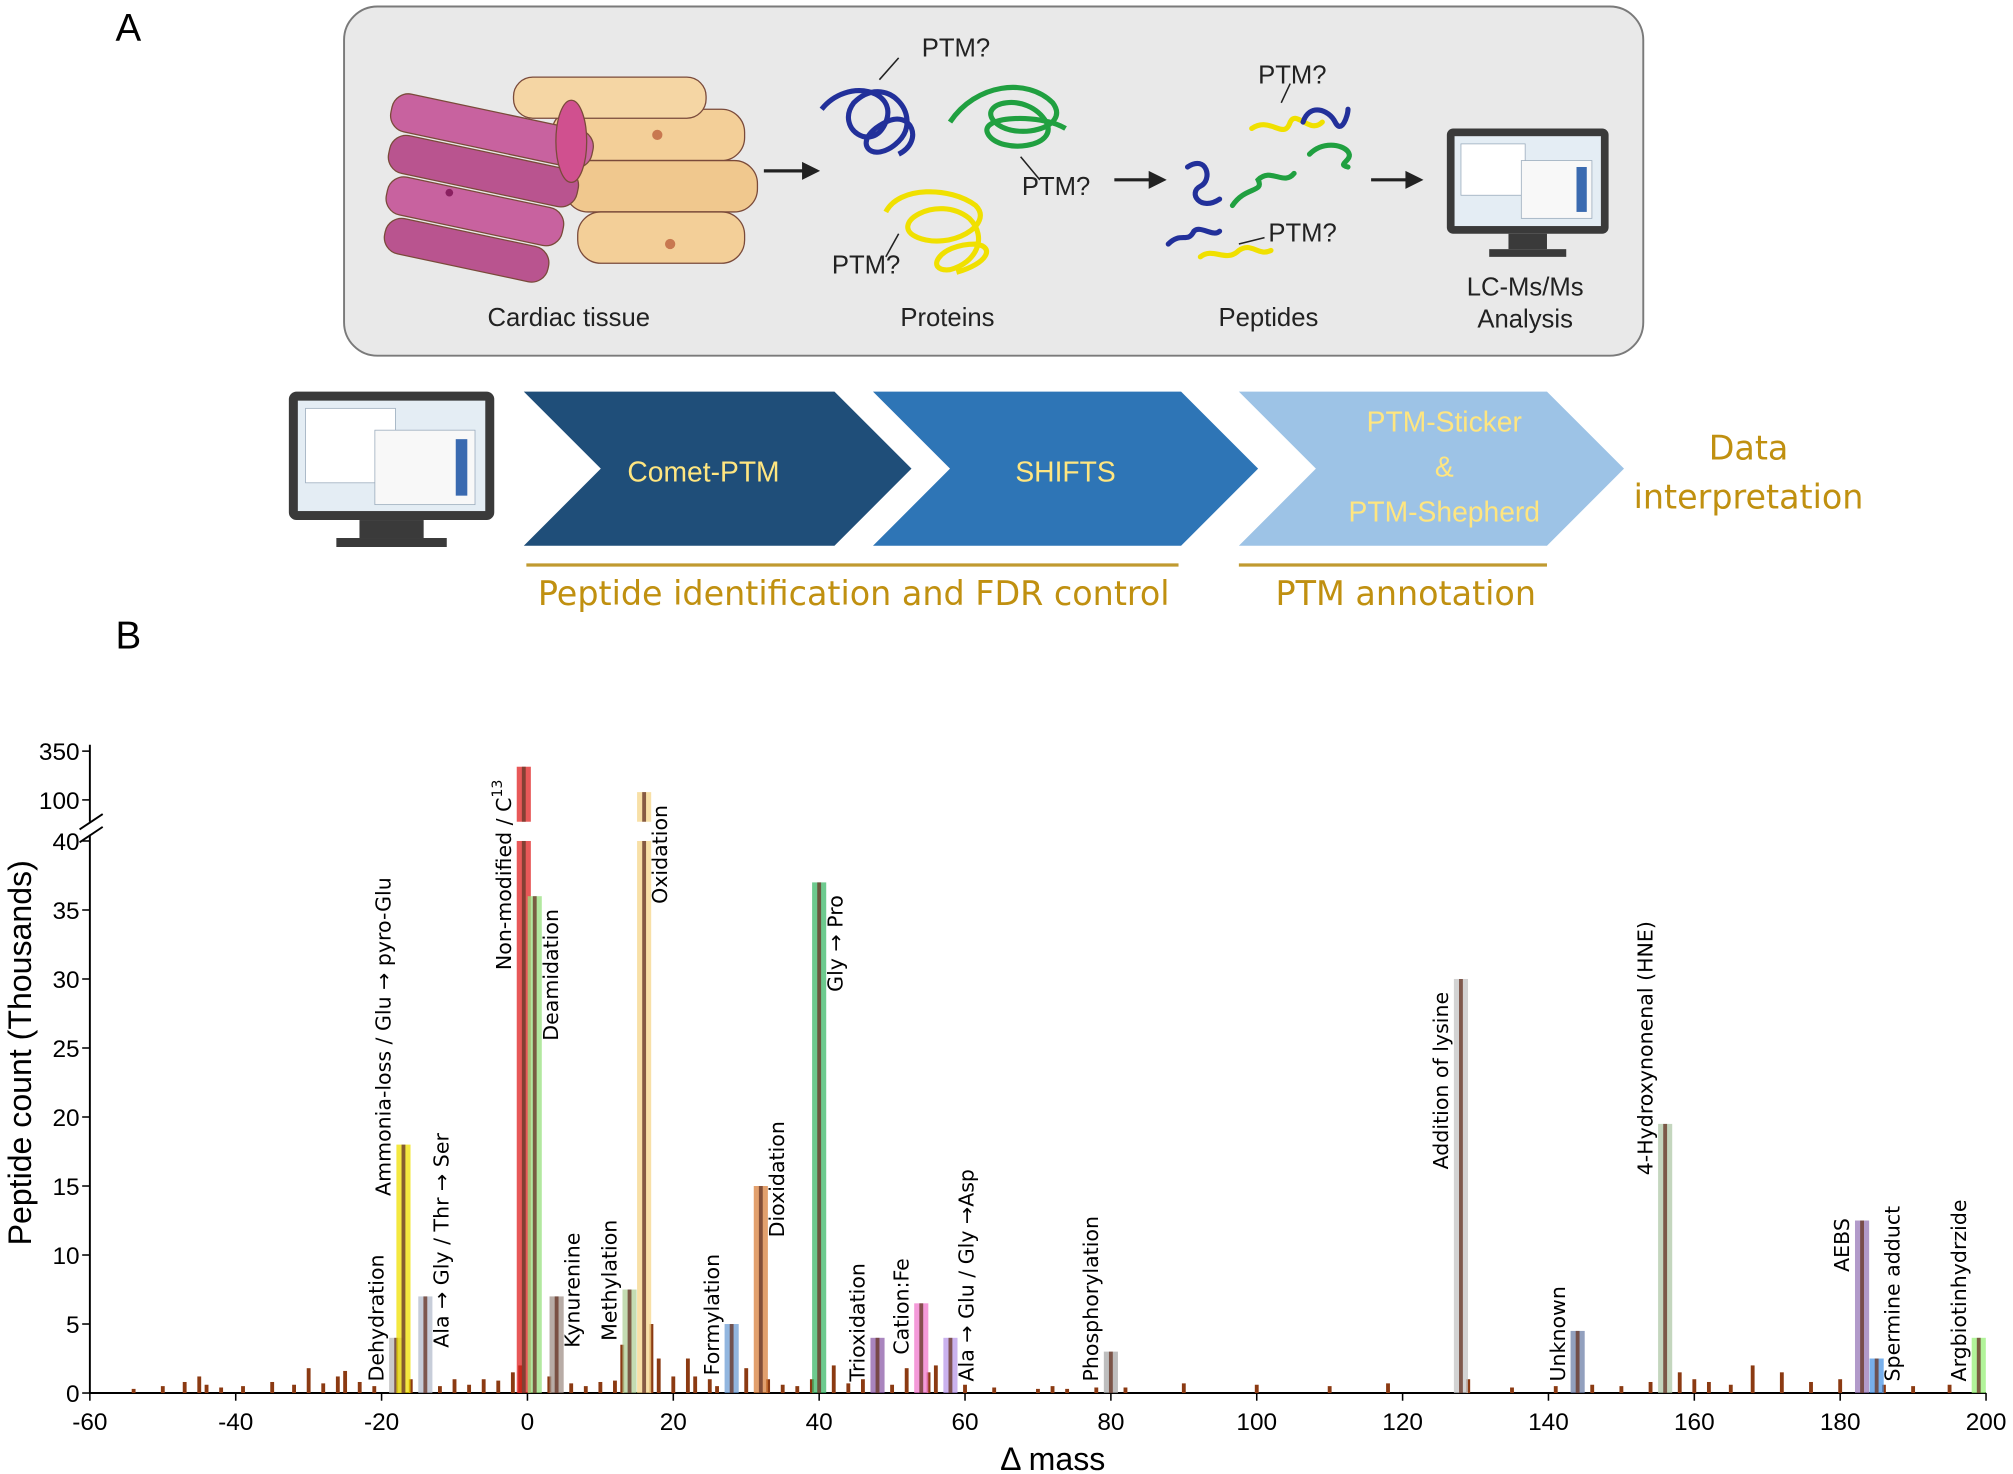 The width and height of the screenshot is (2013, 1474). What do you see at coordinates (1525, 287) in the screenshot?
I see `stage-label: LC-Ms/Ms` at bounding box center [1525, 287].